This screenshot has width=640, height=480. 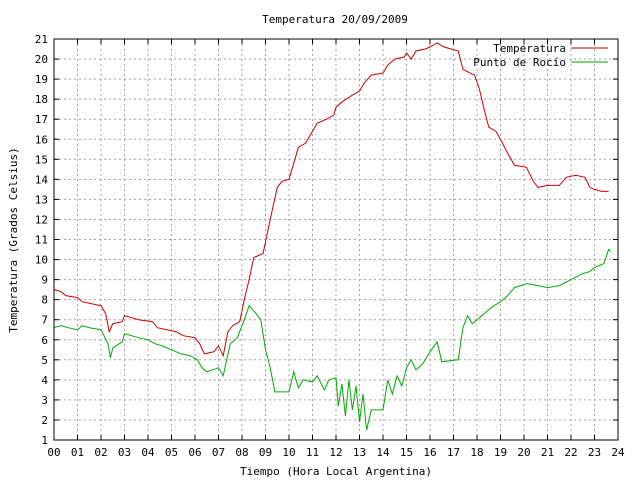 I want to click on y-tick-label: 5, so click(x=44, y=360).